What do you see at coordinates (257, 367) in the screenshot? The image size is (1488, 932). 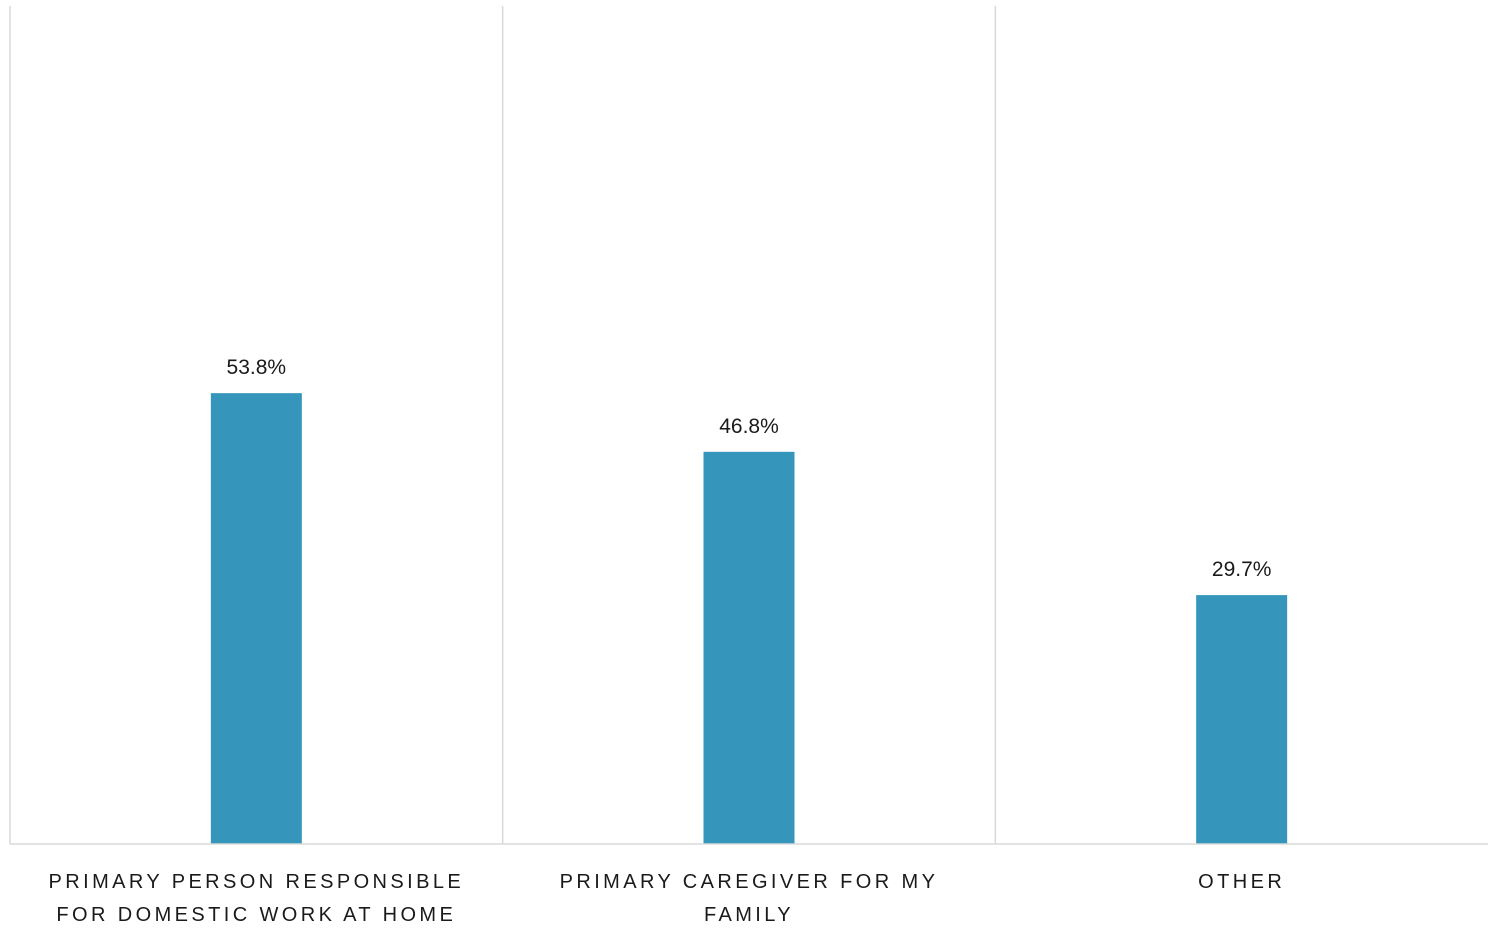 I see `value-label-0: 53.8%` at bounding box center [257, 367].